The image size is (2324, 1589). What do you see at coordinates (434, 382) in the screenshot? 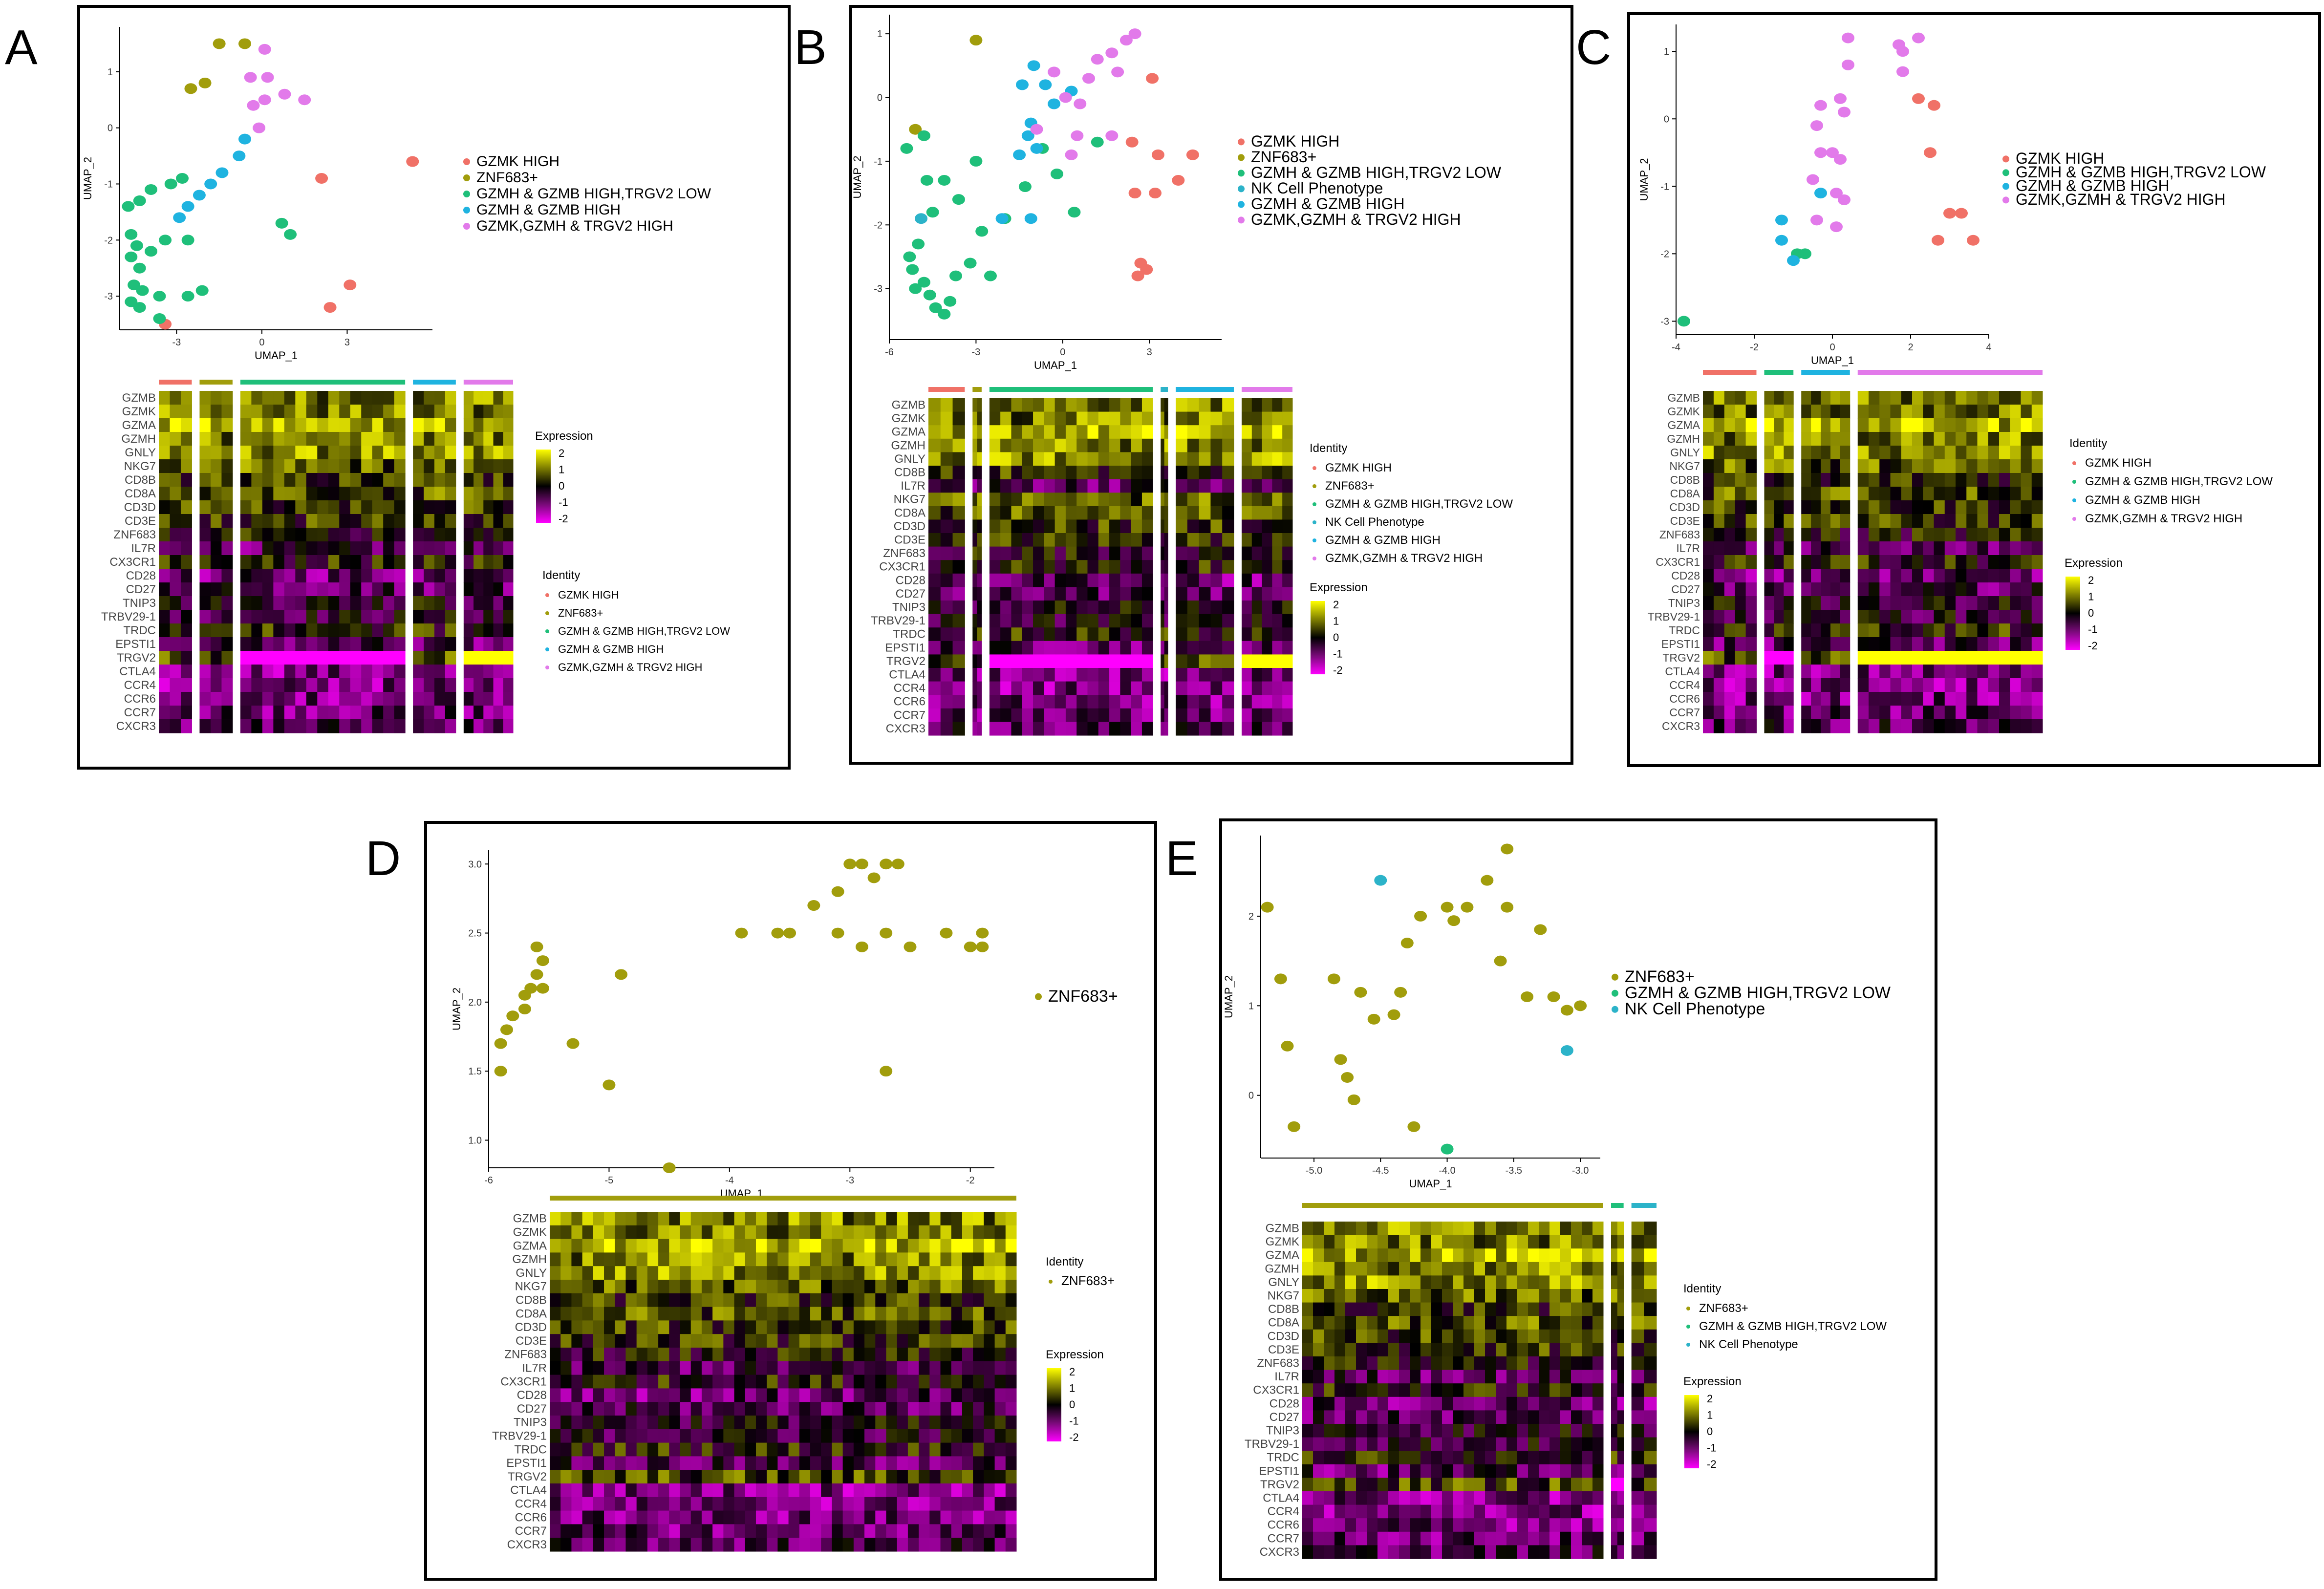
I see `panel-a-group-bar` at bounding box center [434, 382].